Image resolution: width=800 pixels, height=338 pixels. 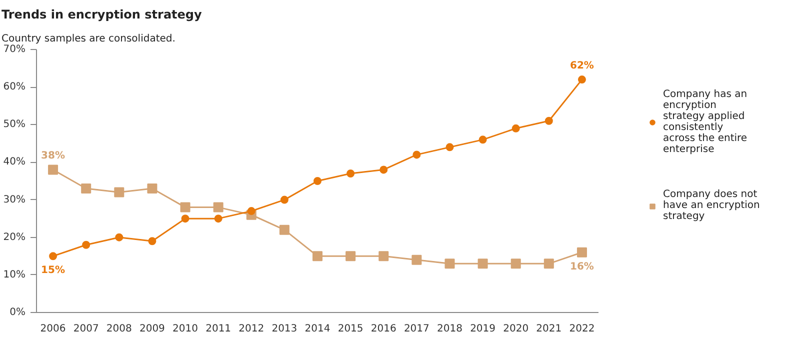 I want to click on x-tick-label: 2010, so click(x=185, y=329).